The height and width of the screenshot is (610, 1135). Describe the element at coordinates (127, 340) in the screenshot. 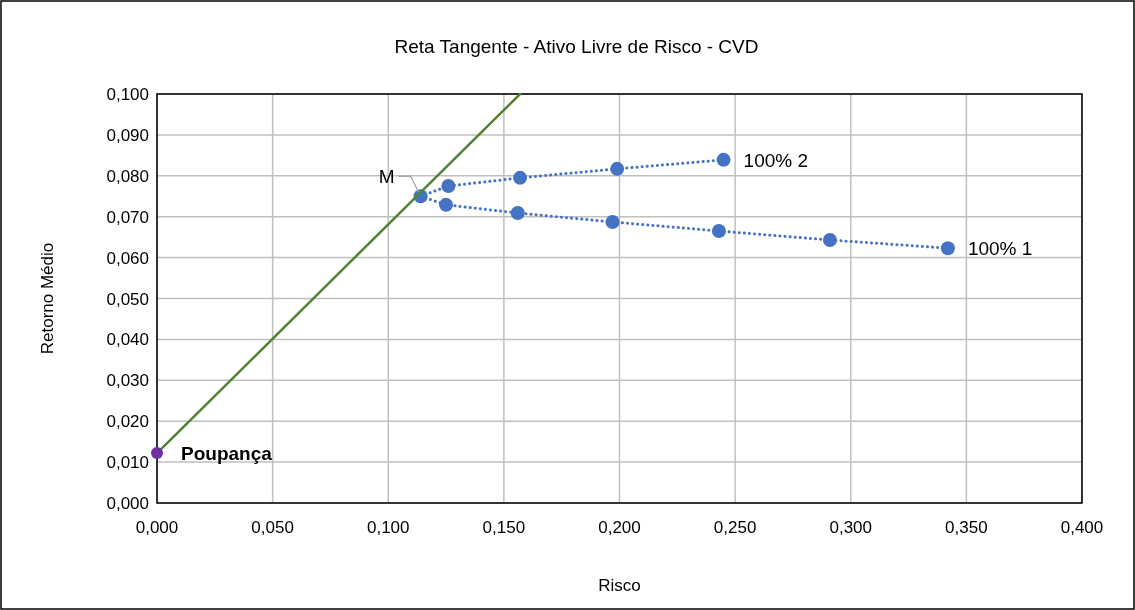

I see `y-tick-label: 0,040` at that location.